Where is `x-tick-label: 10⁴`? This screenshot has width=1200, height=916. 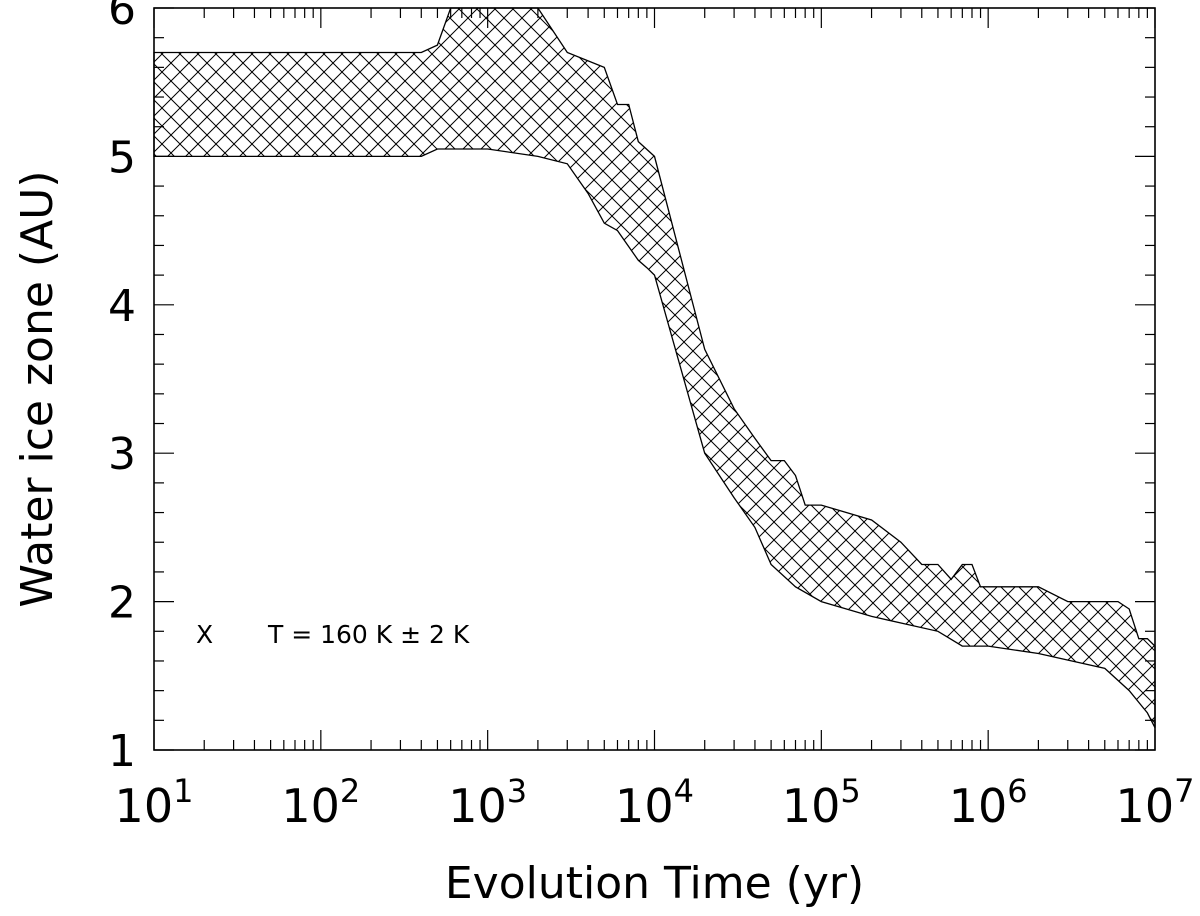 x-tick-label: 10⁴ is located at coordinates (654, 802).